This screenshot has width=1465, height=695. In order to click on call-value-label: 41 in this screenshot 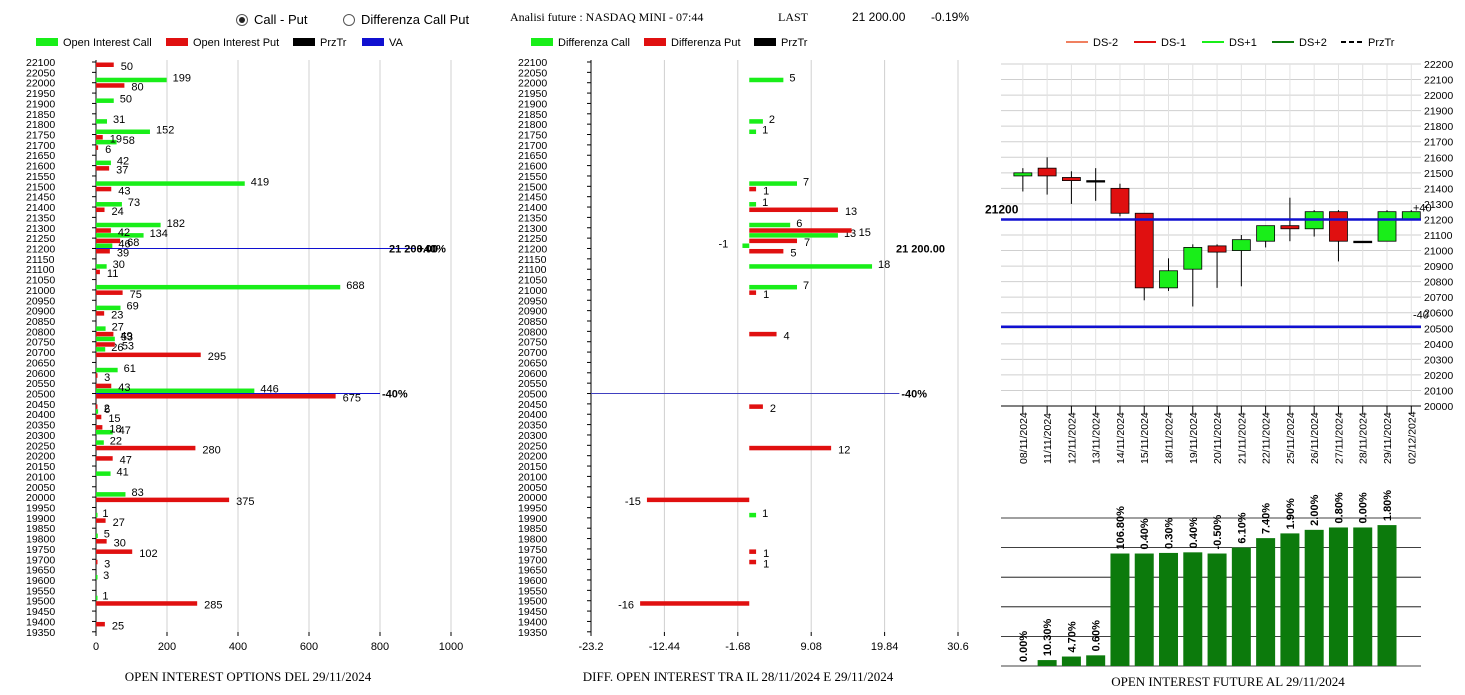, I will do `click(123, 472)`.